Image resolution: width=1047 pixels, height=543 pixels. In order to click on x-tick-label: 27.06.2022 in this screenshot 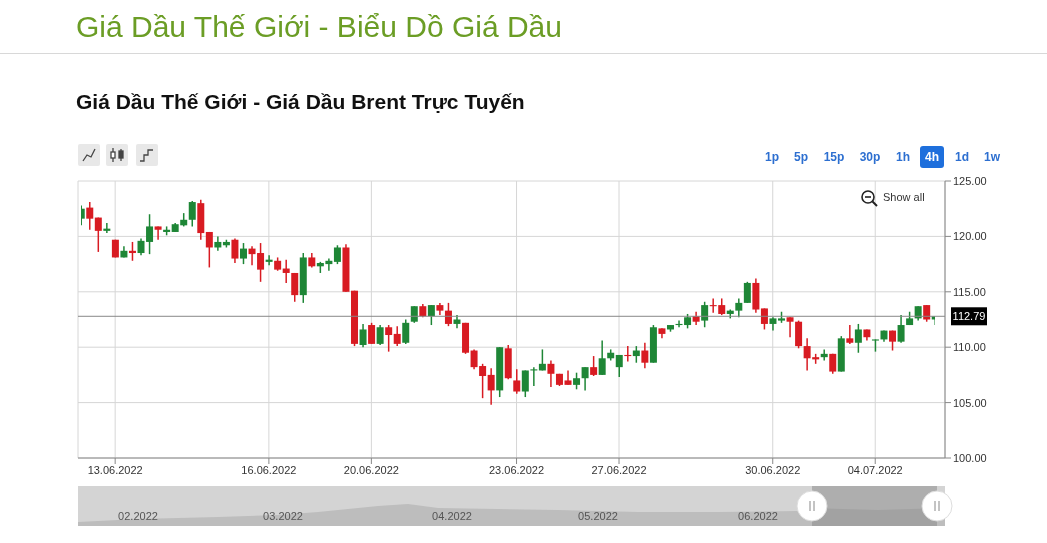, I will do `click(619, 469)`.